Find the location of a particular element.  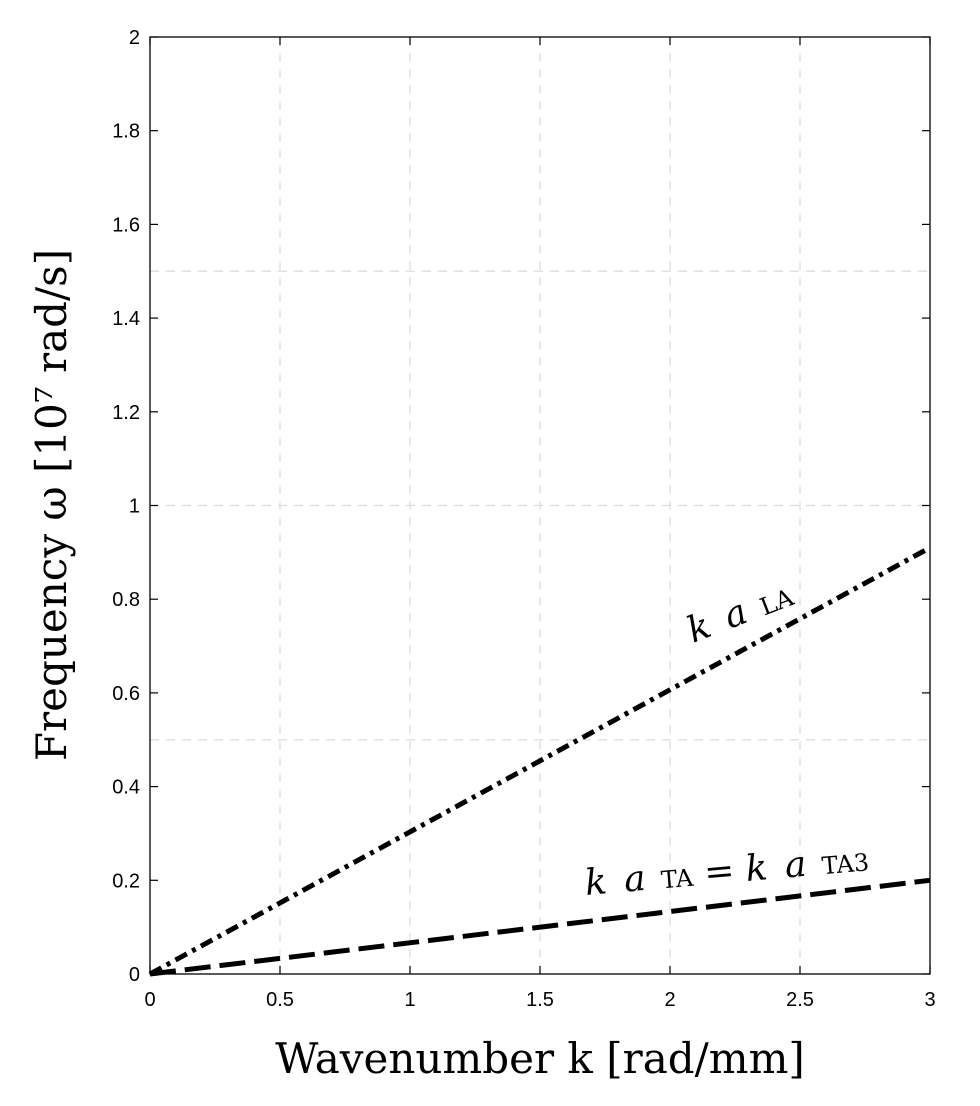

y-tick-label: 0.6 is located at coordinates (126, 694).